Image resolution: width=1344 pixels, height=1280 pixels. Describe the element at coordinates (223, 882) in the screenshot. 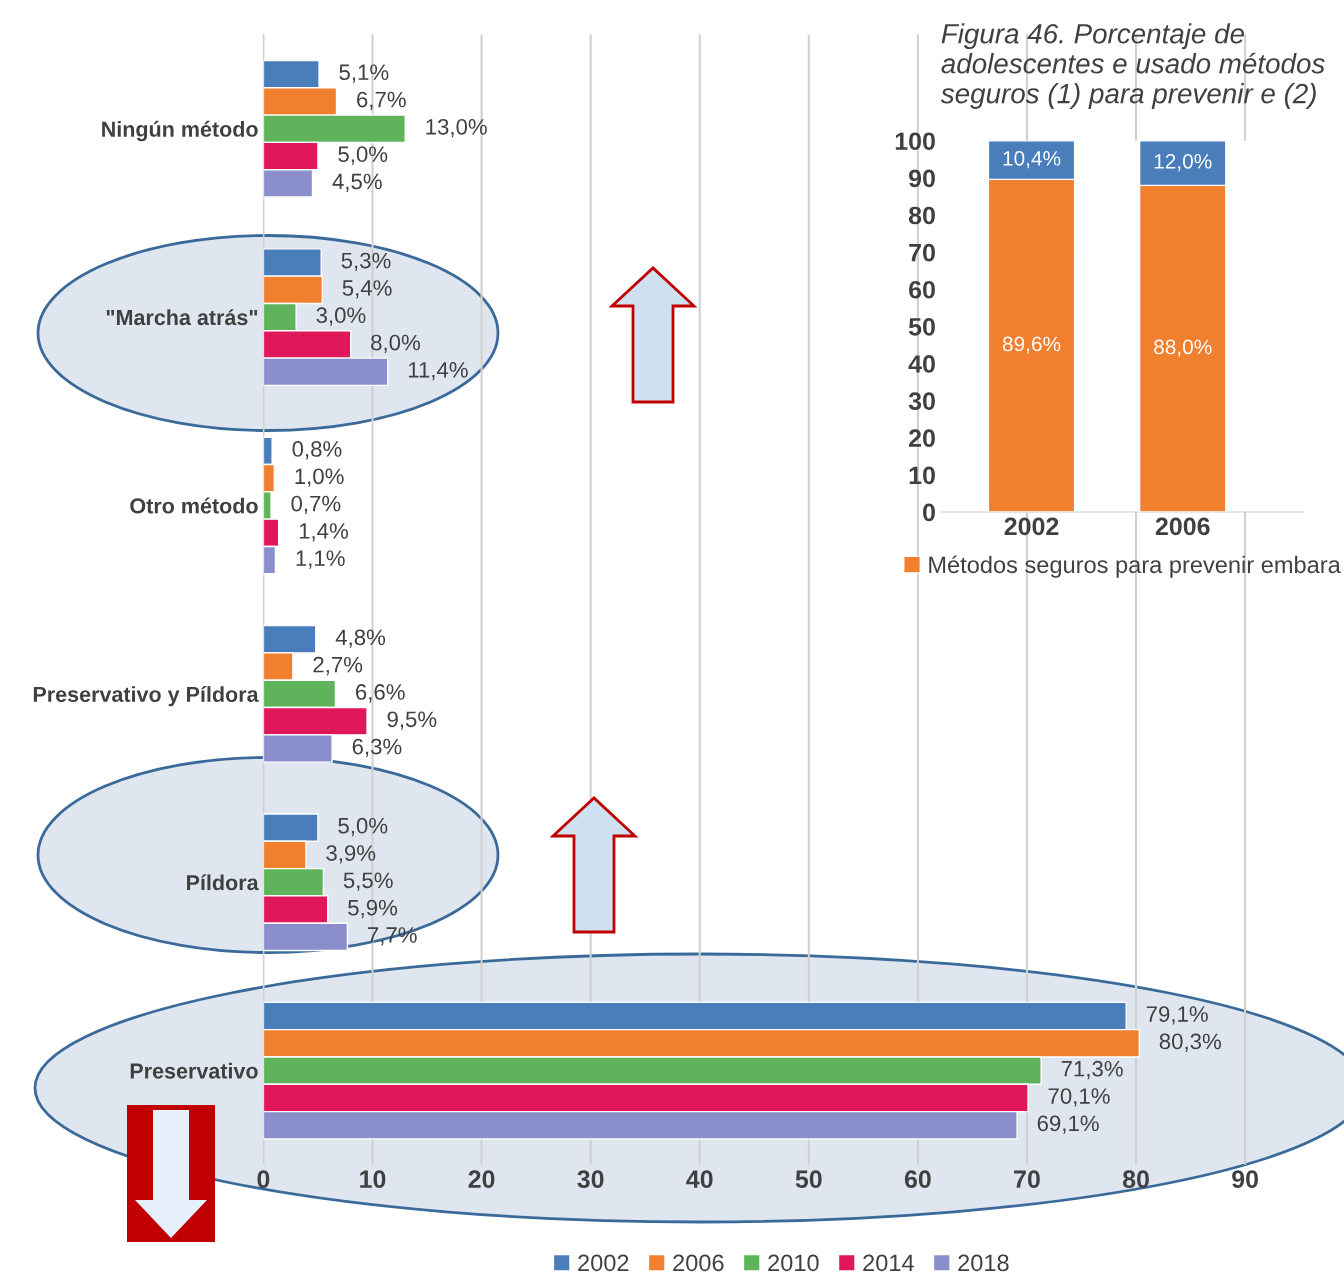

I see `y-tick-label: Píldora` at that location.